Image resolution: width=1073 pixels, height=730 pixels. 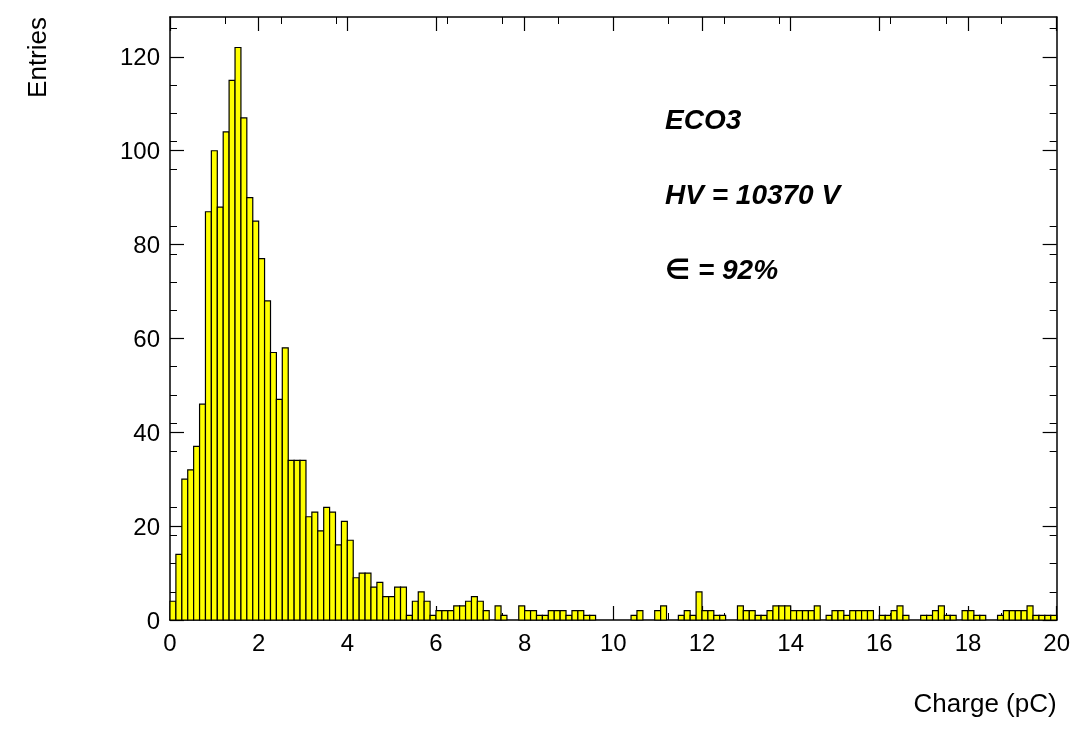 I want to click on x-tick-label: 16, so click(x=879, y=642).